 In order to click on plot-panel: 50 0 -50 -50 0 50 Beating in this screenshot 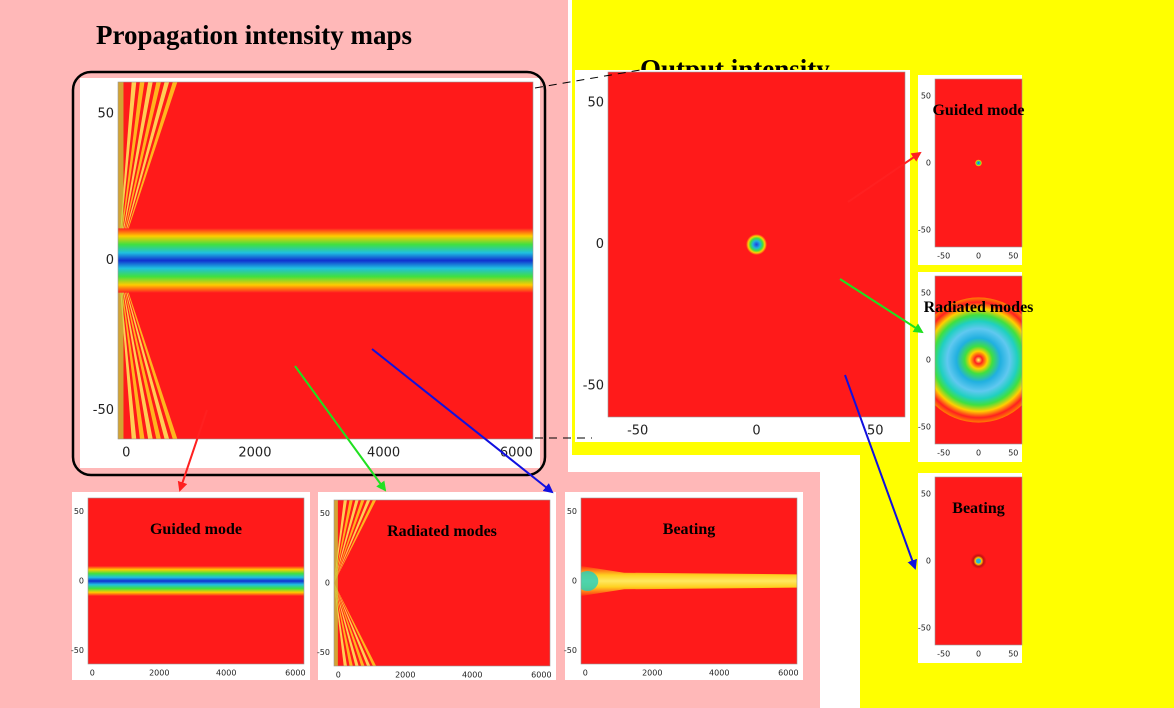, I will do `click(970, 568)`.